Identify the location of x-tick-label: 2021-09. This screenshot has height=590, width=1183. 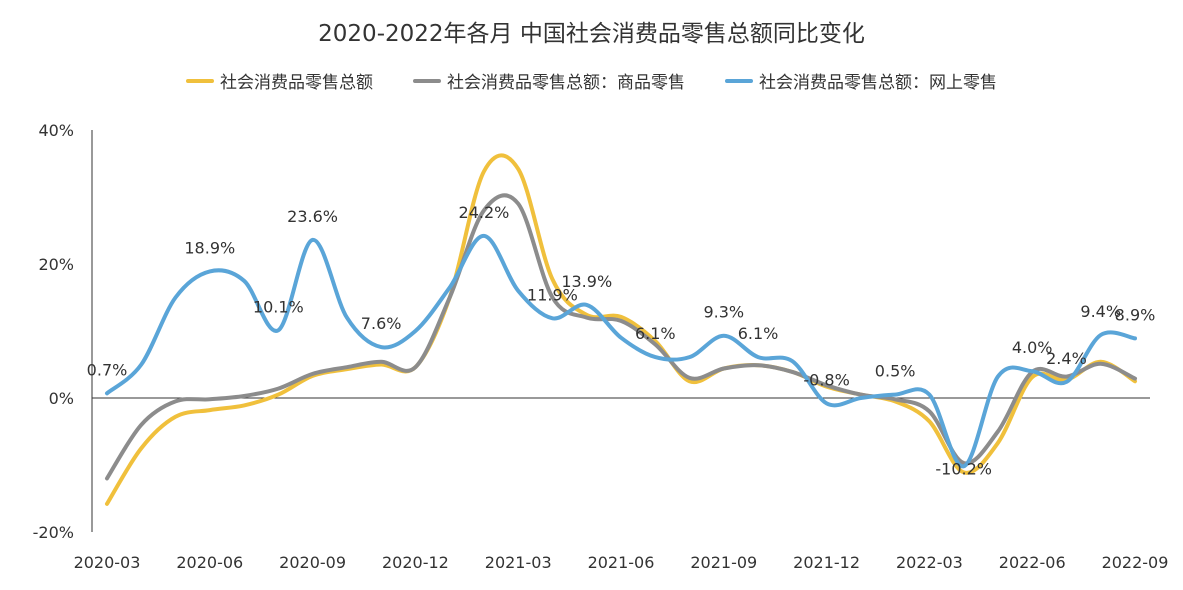
(723, 562).